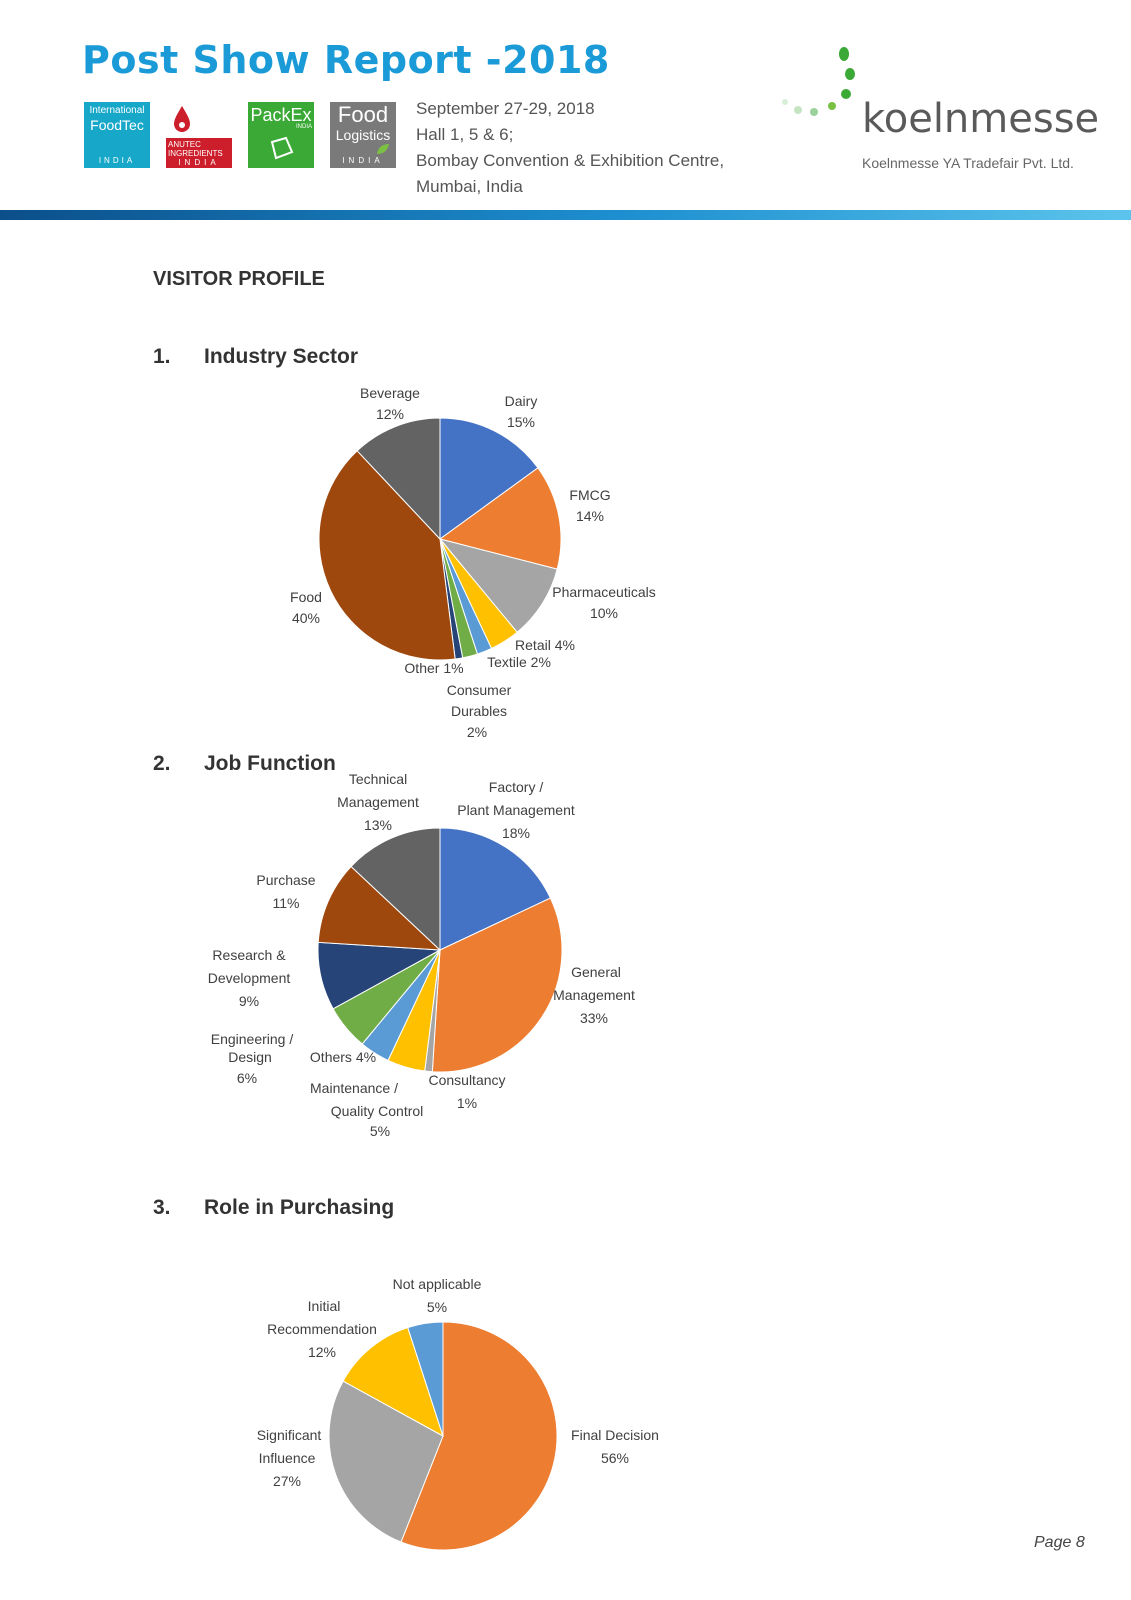  Describe the element at coordinates (199, 135) in the screenshot. I see `anutec-logo: ANUTEC INGREDIENTS INDIA` at that location.